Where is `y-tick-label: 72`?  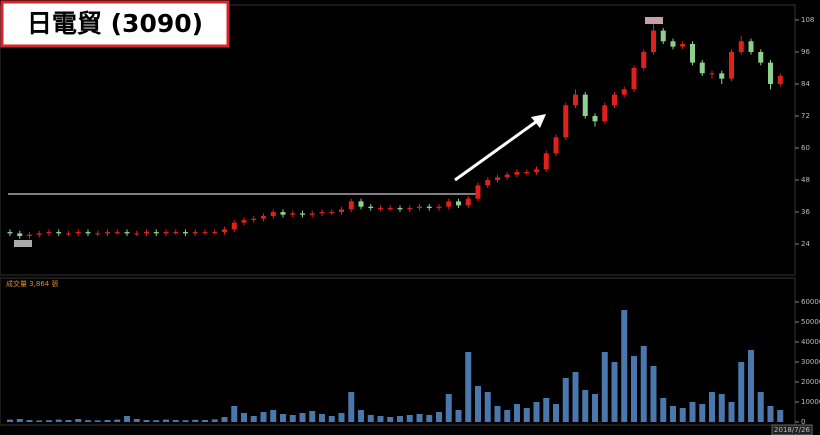 y-tick-label: 72 is located at coordinates (805, 116).